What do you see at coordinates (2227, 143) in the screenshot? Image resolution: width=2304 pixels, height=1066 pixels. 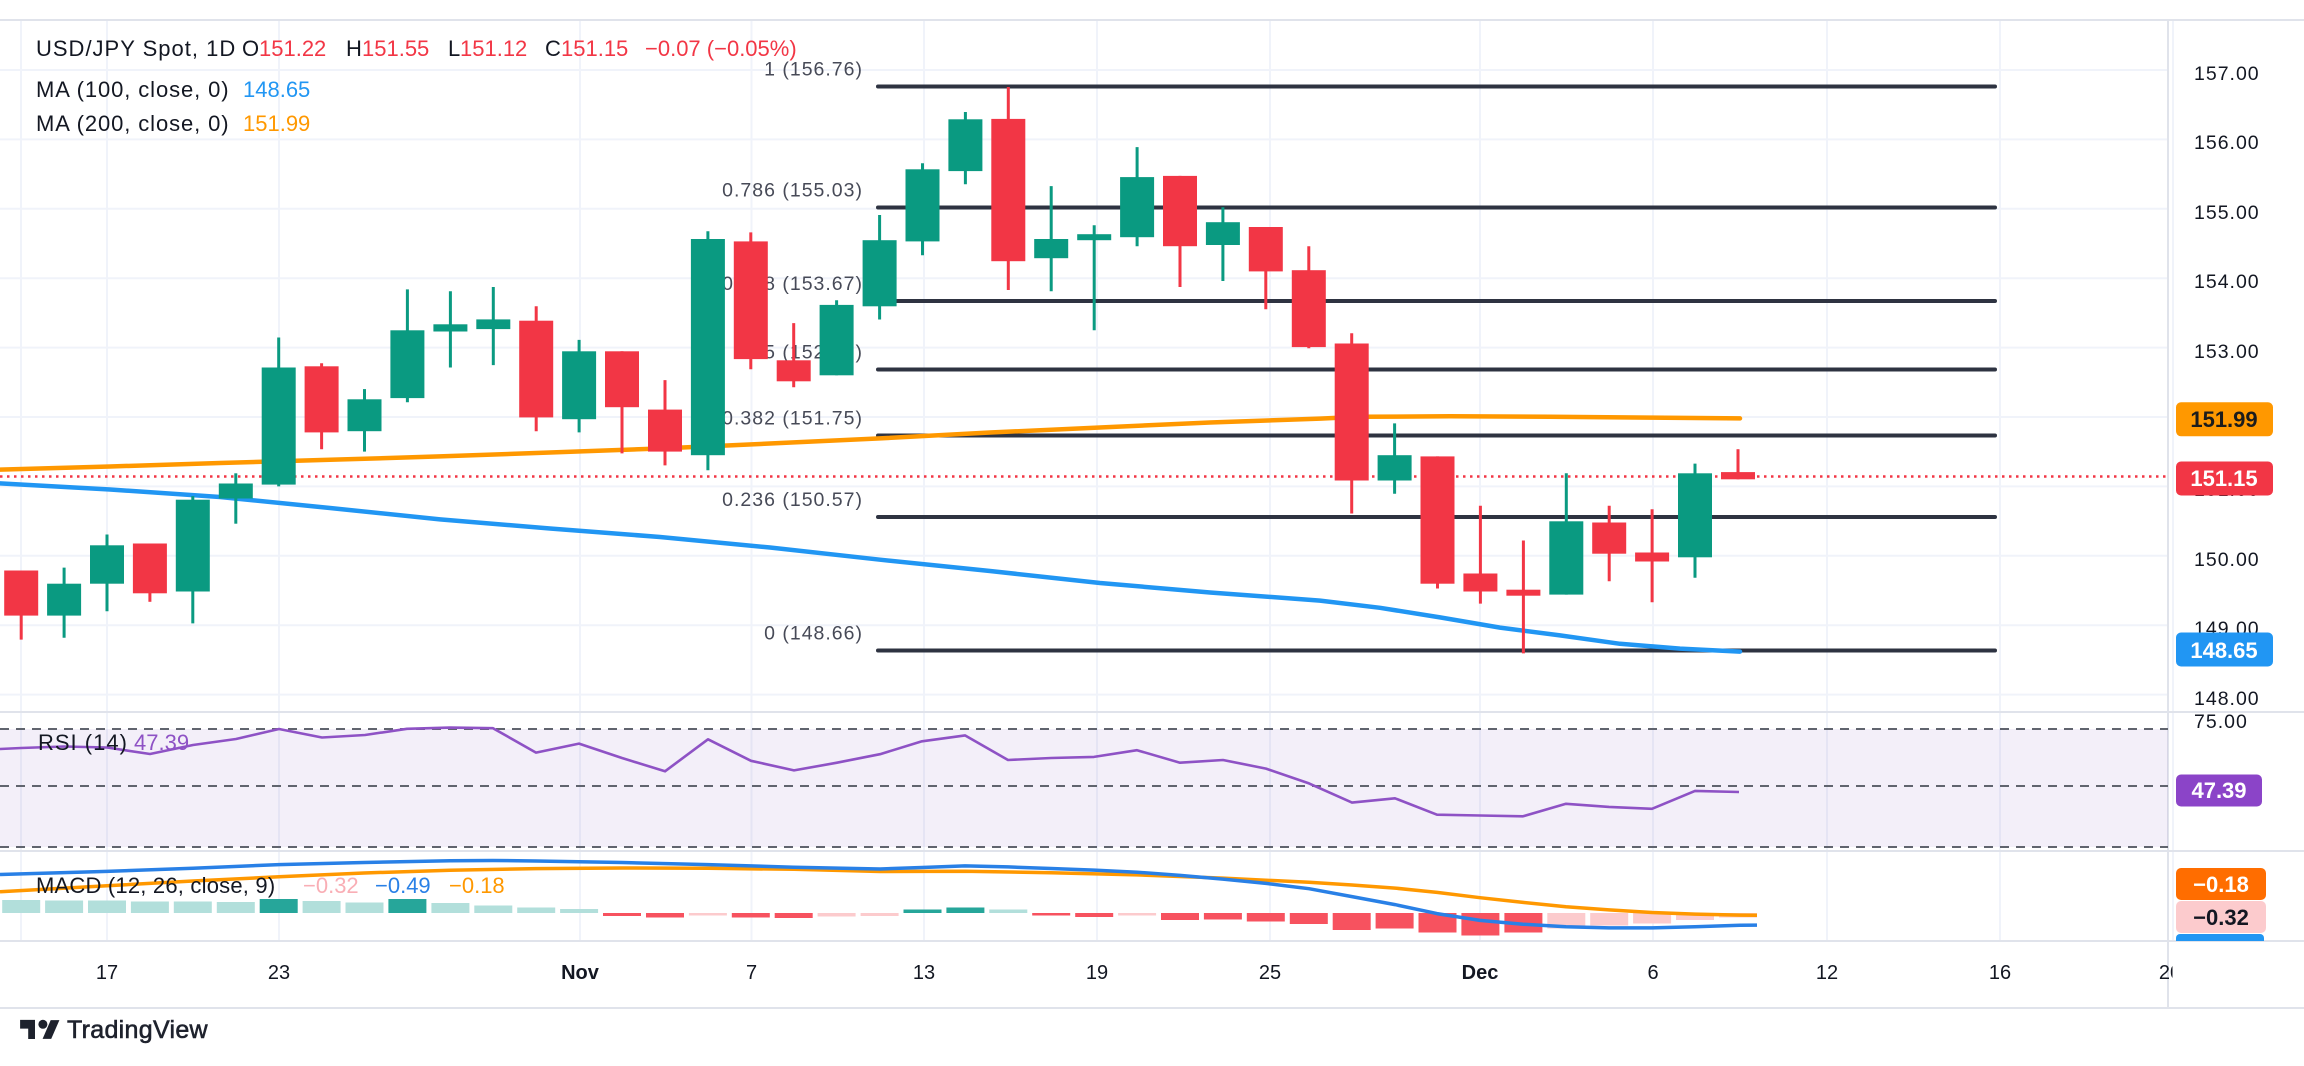 I see `svg-text: 156.00` at bounding box center [2227, 143].